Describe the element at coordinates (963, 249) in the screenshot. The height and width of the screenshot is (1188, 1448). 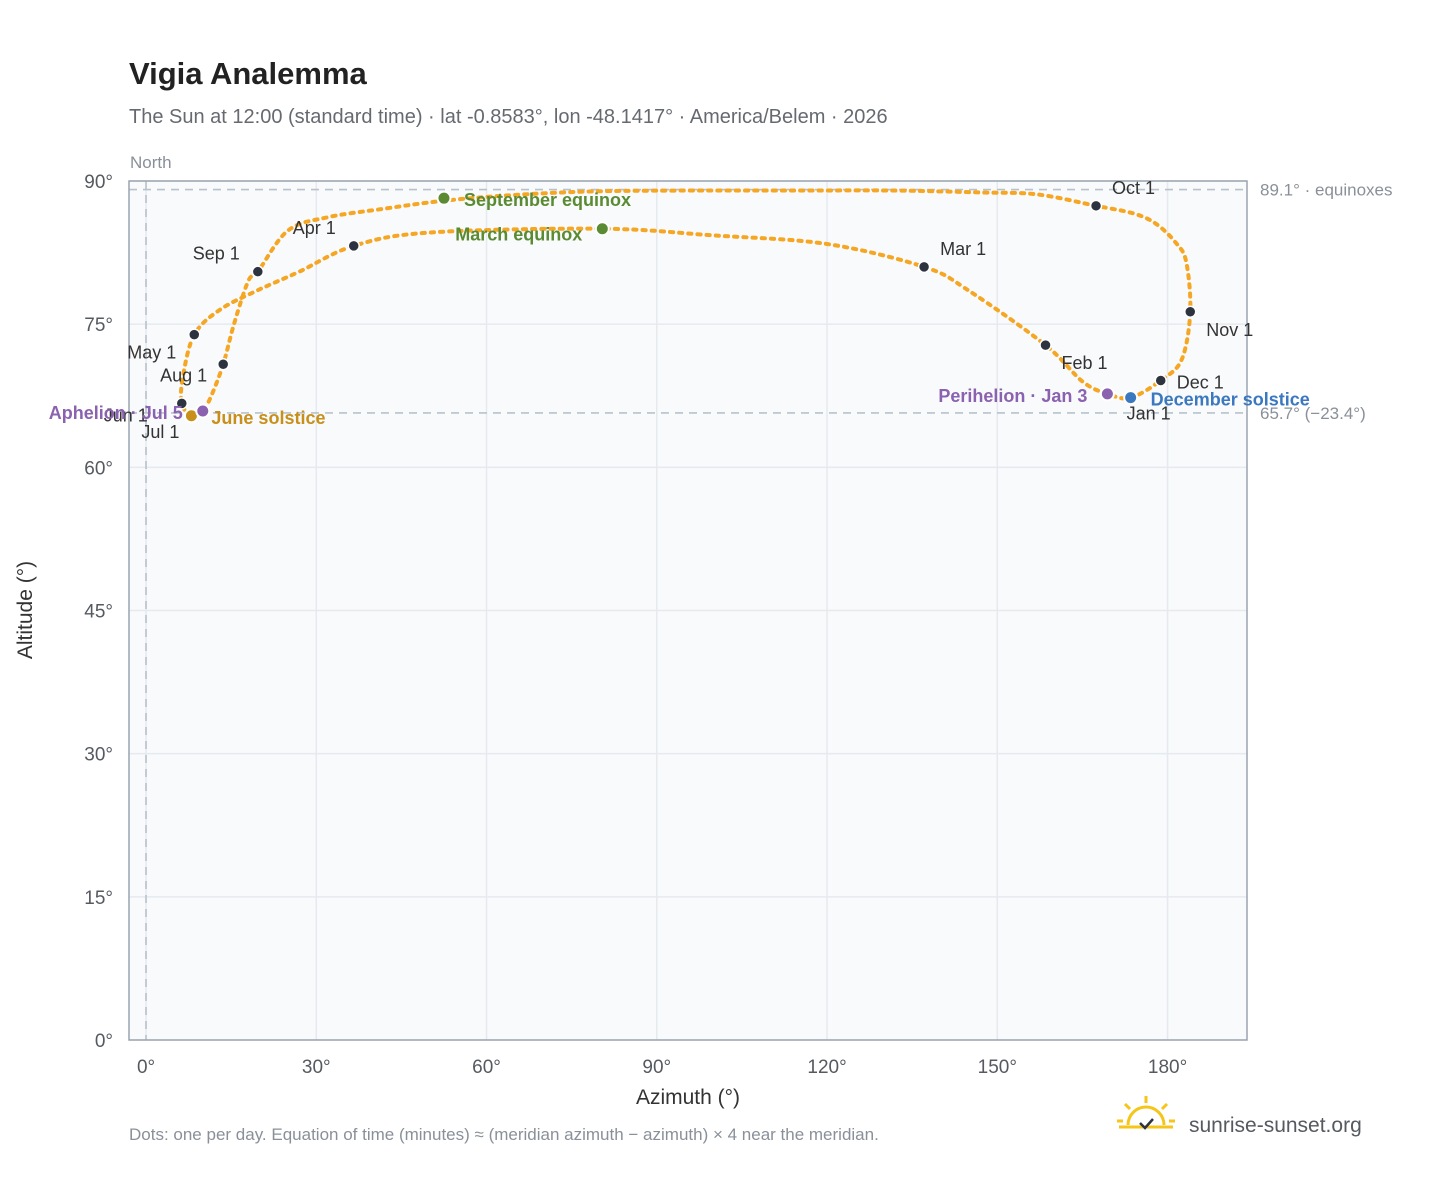
I see `month-label: Mar 1` at that location.